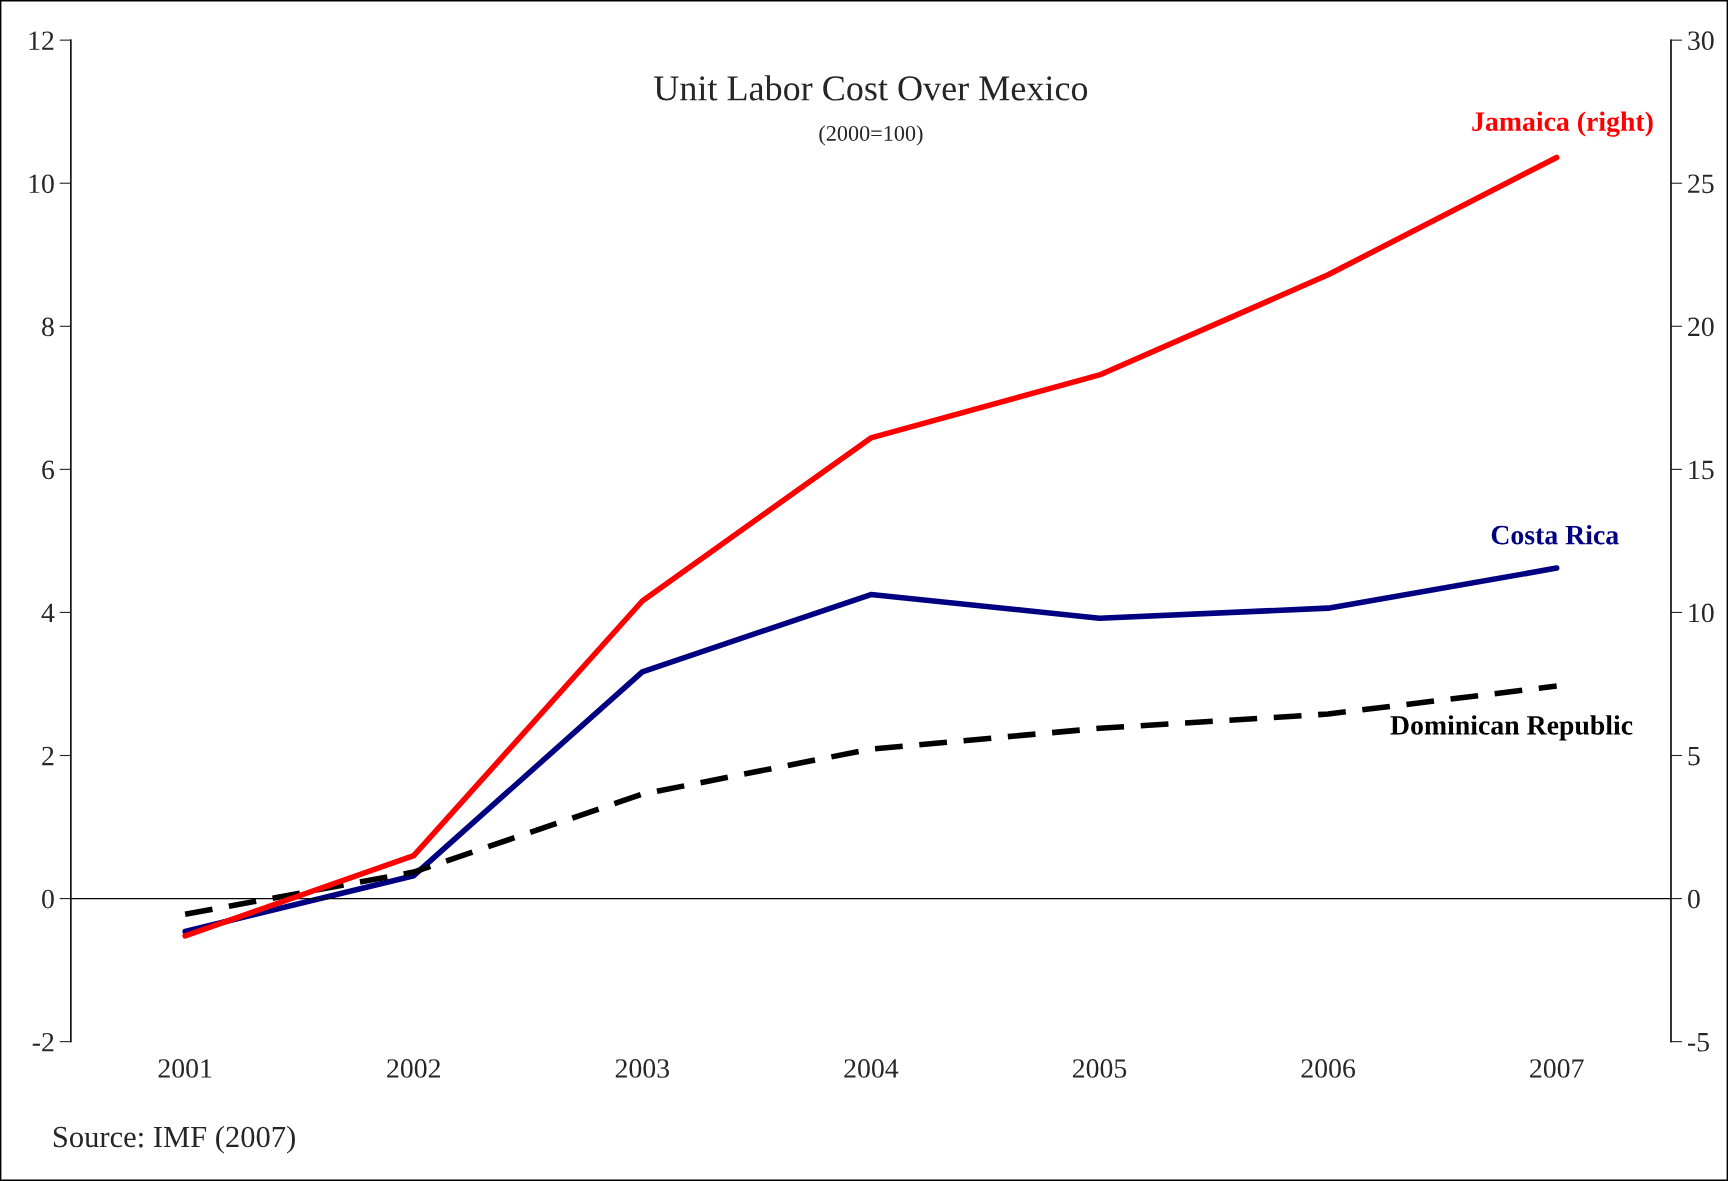 The image size is (1728, 1181). What do you see at coordinates (1557, 1068) in the screenshot?
I see `x-tick-label: 2007` at bounding box center [1557, 1068].